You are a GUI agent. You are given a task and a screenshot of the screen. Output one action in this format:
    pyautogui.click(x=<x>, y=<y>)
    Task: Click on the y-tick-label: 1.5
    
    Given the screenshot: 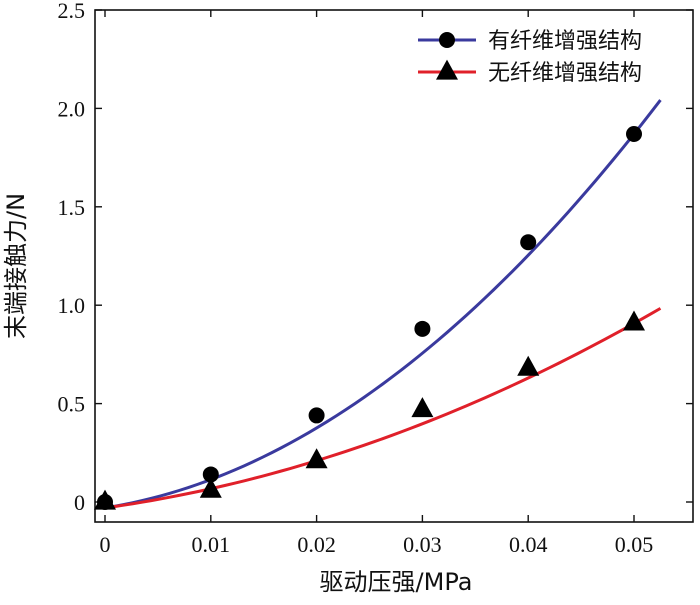 What is the action you would take?
    pyautogui.click(x=72, y=207)
    